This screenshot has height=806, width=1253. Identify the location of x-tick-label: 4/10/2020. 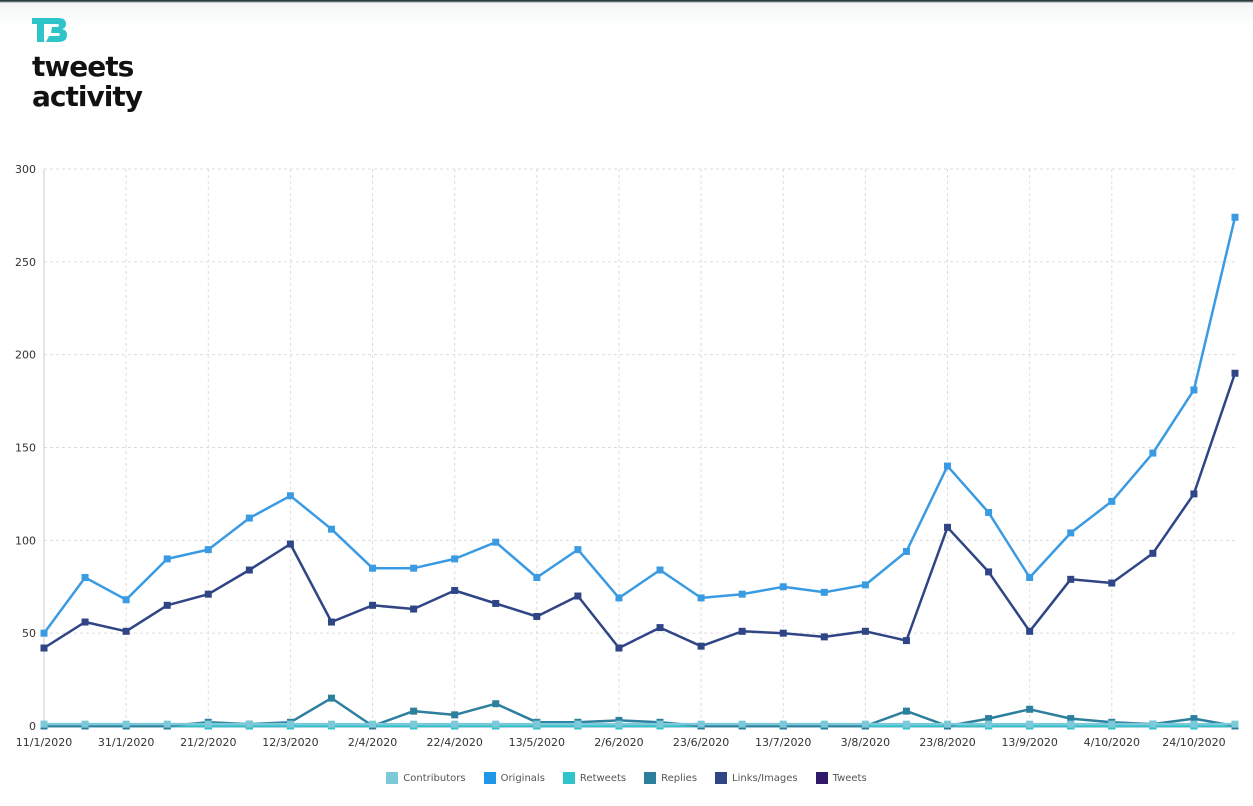
(1112, 742).